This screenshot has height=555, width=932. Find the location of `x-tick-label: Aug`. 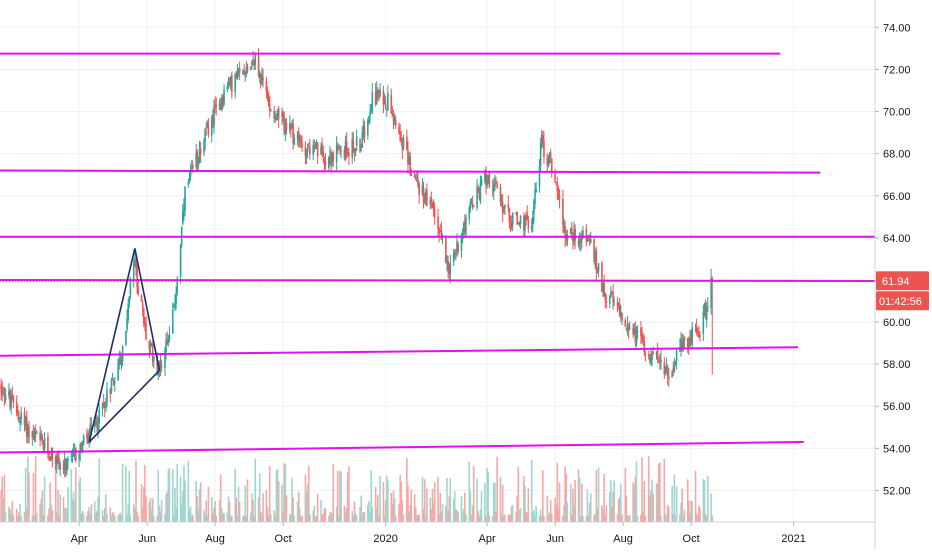

x-tick-label: Aug is located at coordinates (623, 539).